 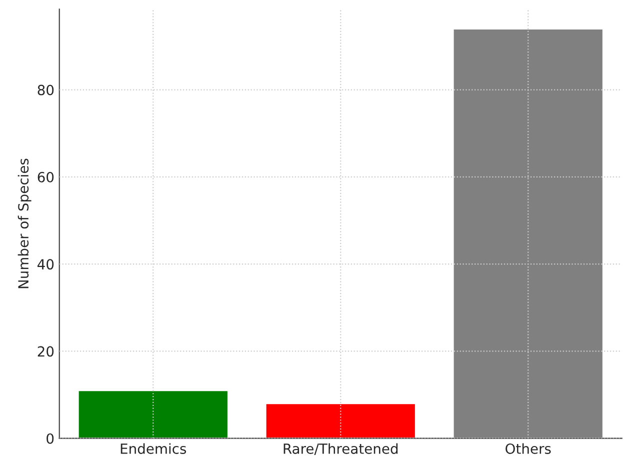 What do you see at coordinates (341, 449) in the screenshot?
I see `x-tick-label: Rare/Threatened` at bounding box center [341, 449].